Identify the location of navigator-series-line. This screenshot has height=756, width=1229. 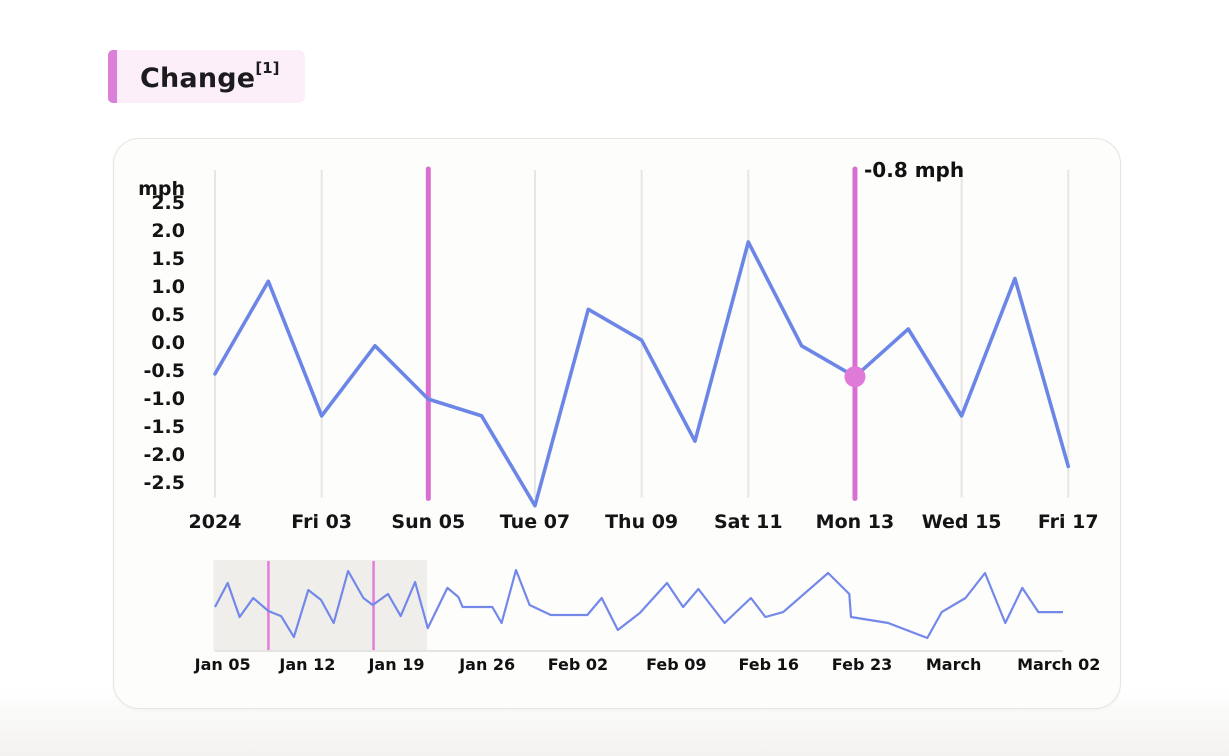
(638, 604).